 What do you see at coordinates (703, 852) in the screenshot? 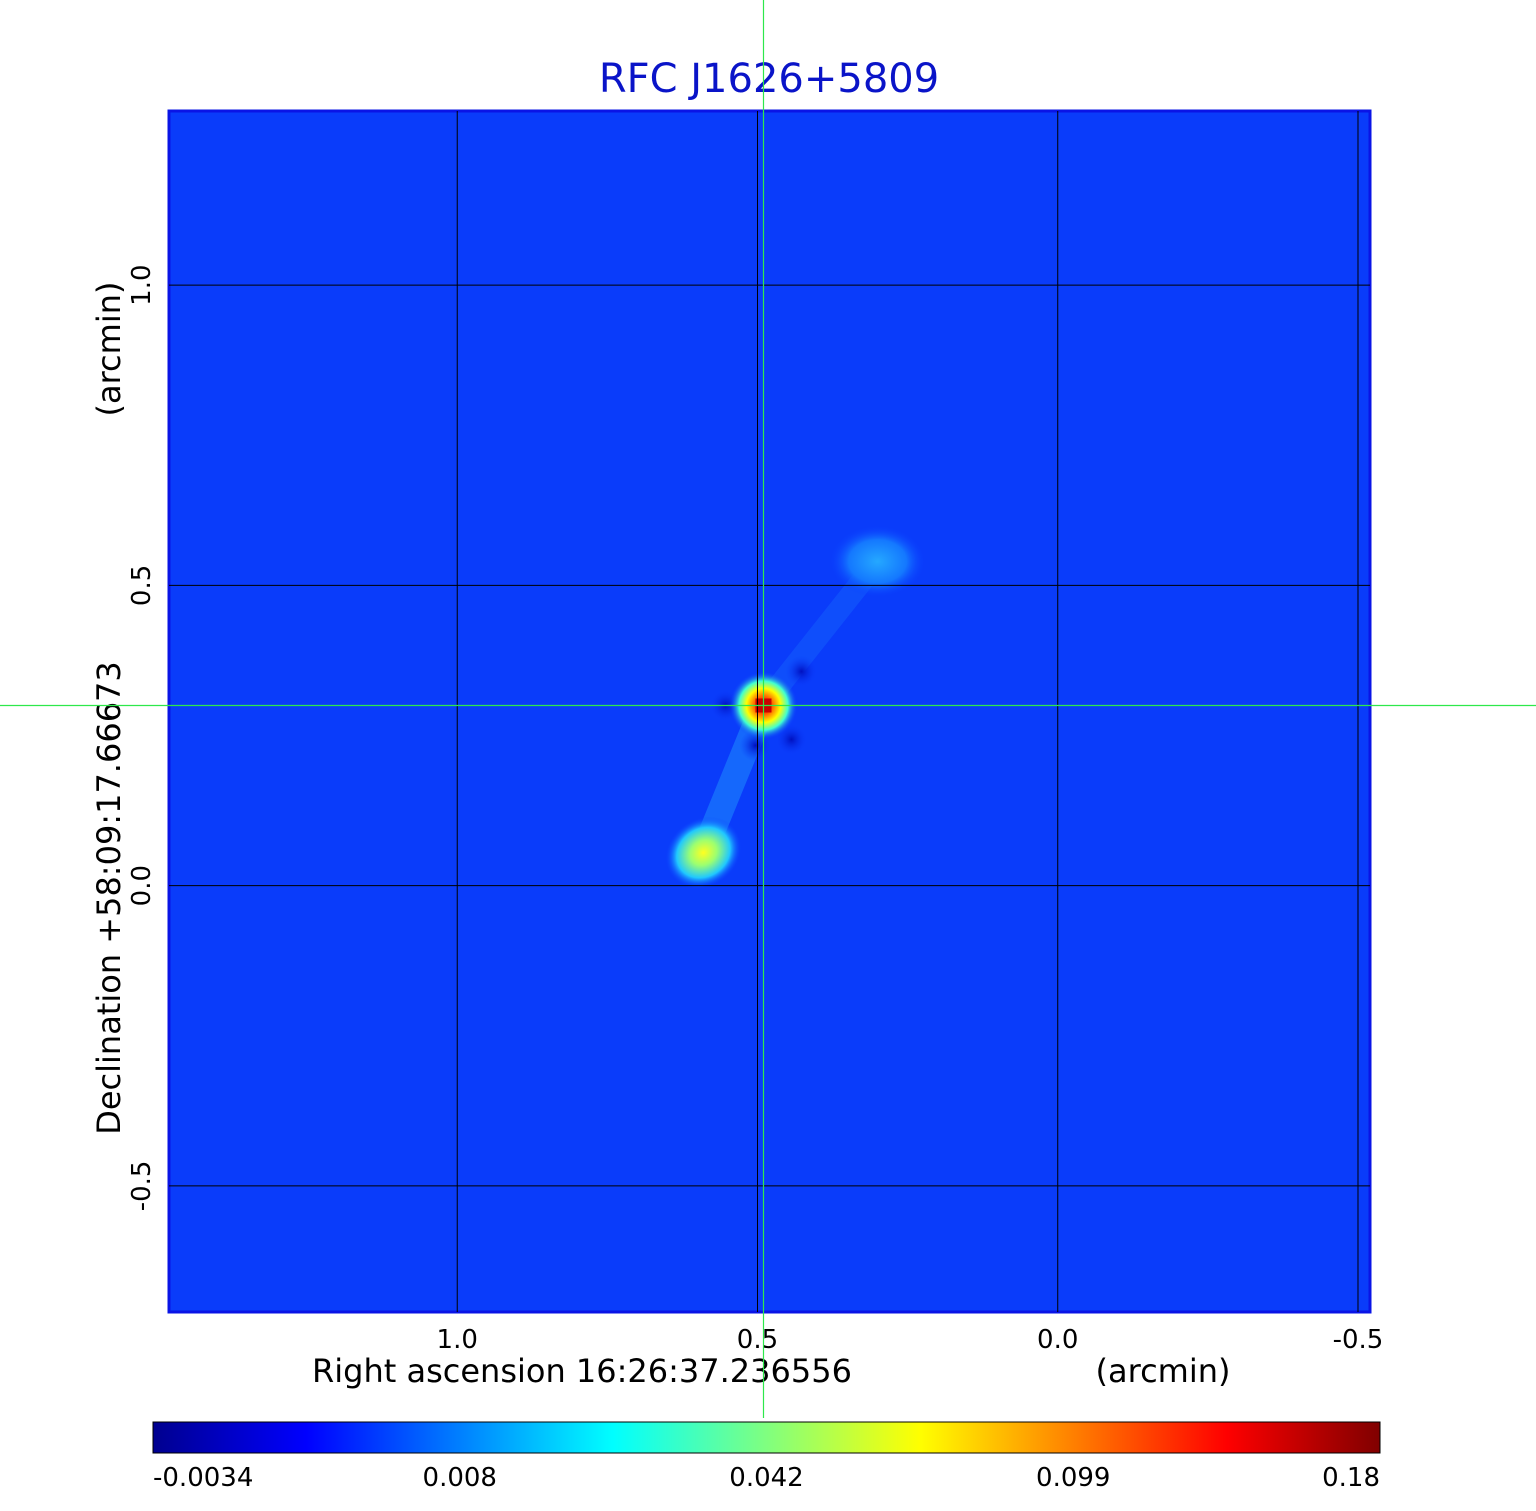
I see `source-jet` at bounding box center [703, 852].